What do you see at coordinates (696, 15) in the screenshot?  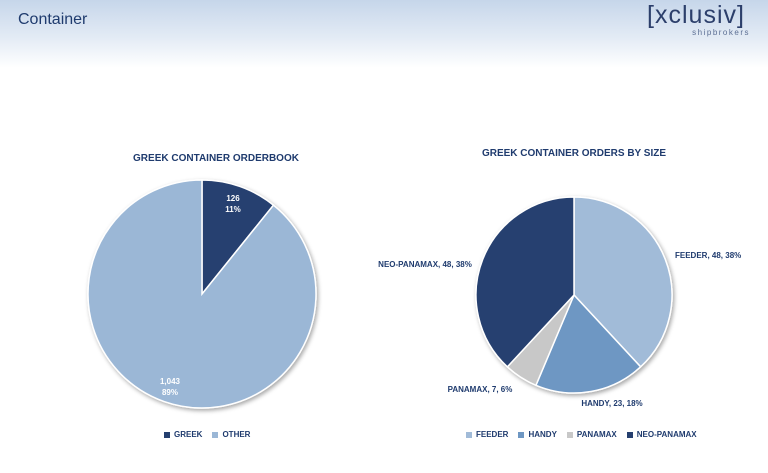 I see `logo-text: [xclusiv]` at bounding box center [696, 15].